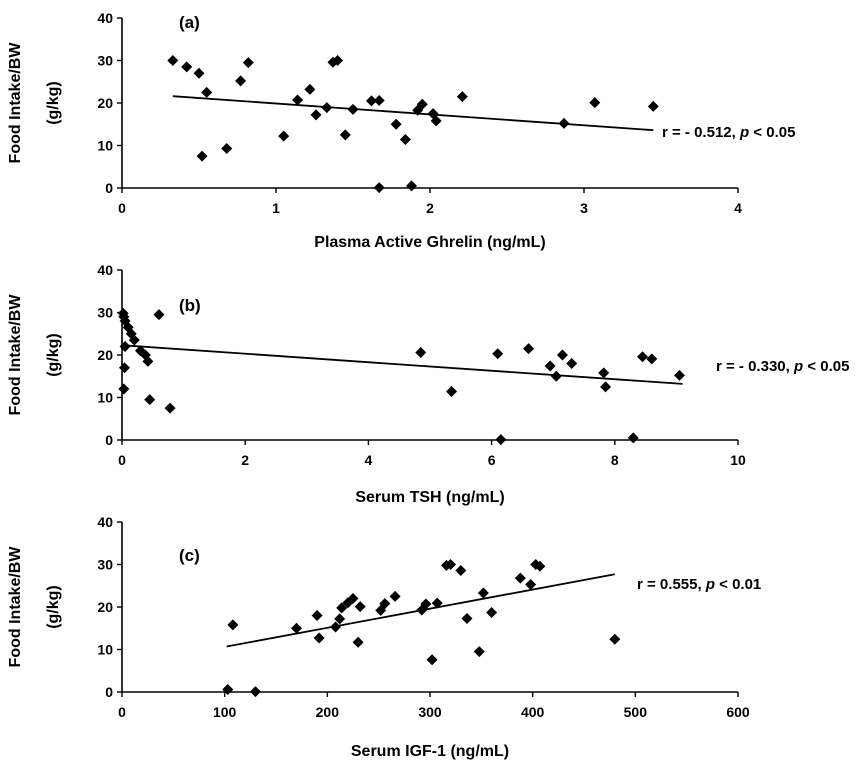  Describe the element at coordinates (615, 460) in the screenshot. I see `x-tick-label: 8` at that location.